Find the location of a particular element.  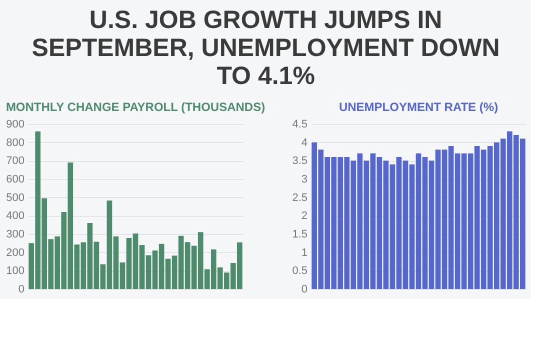

y-tick-label: 3 is located at coordinates (304, 180).